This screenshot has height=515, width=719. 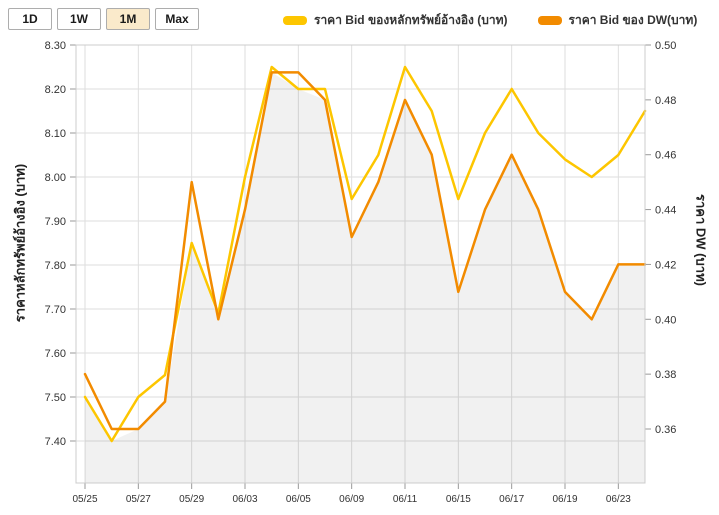 What do you see at coordinates (633, 20) in the screenshot?
I see `legend-label: ราคา Bid ของ DW(บาท)` at bounding box center [633, 20].